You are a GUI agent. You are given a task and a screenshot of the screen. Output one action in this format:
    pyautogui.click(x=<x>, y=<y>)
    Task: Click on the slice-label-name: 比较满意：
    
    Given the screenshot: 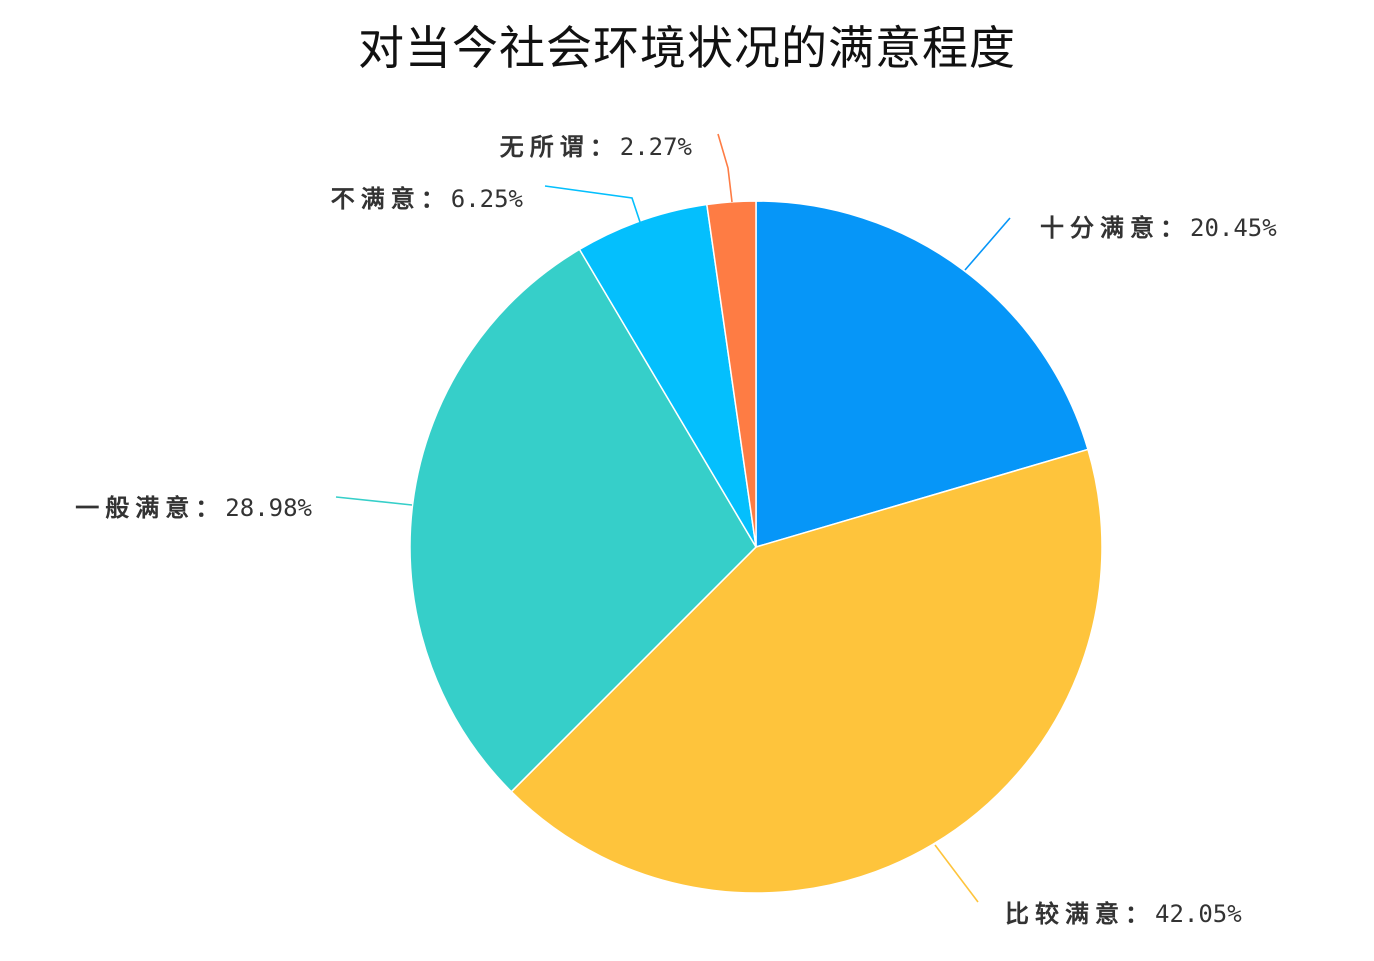 What is the action you would take?
    pyautogui.click(x=1080, y=914)
    